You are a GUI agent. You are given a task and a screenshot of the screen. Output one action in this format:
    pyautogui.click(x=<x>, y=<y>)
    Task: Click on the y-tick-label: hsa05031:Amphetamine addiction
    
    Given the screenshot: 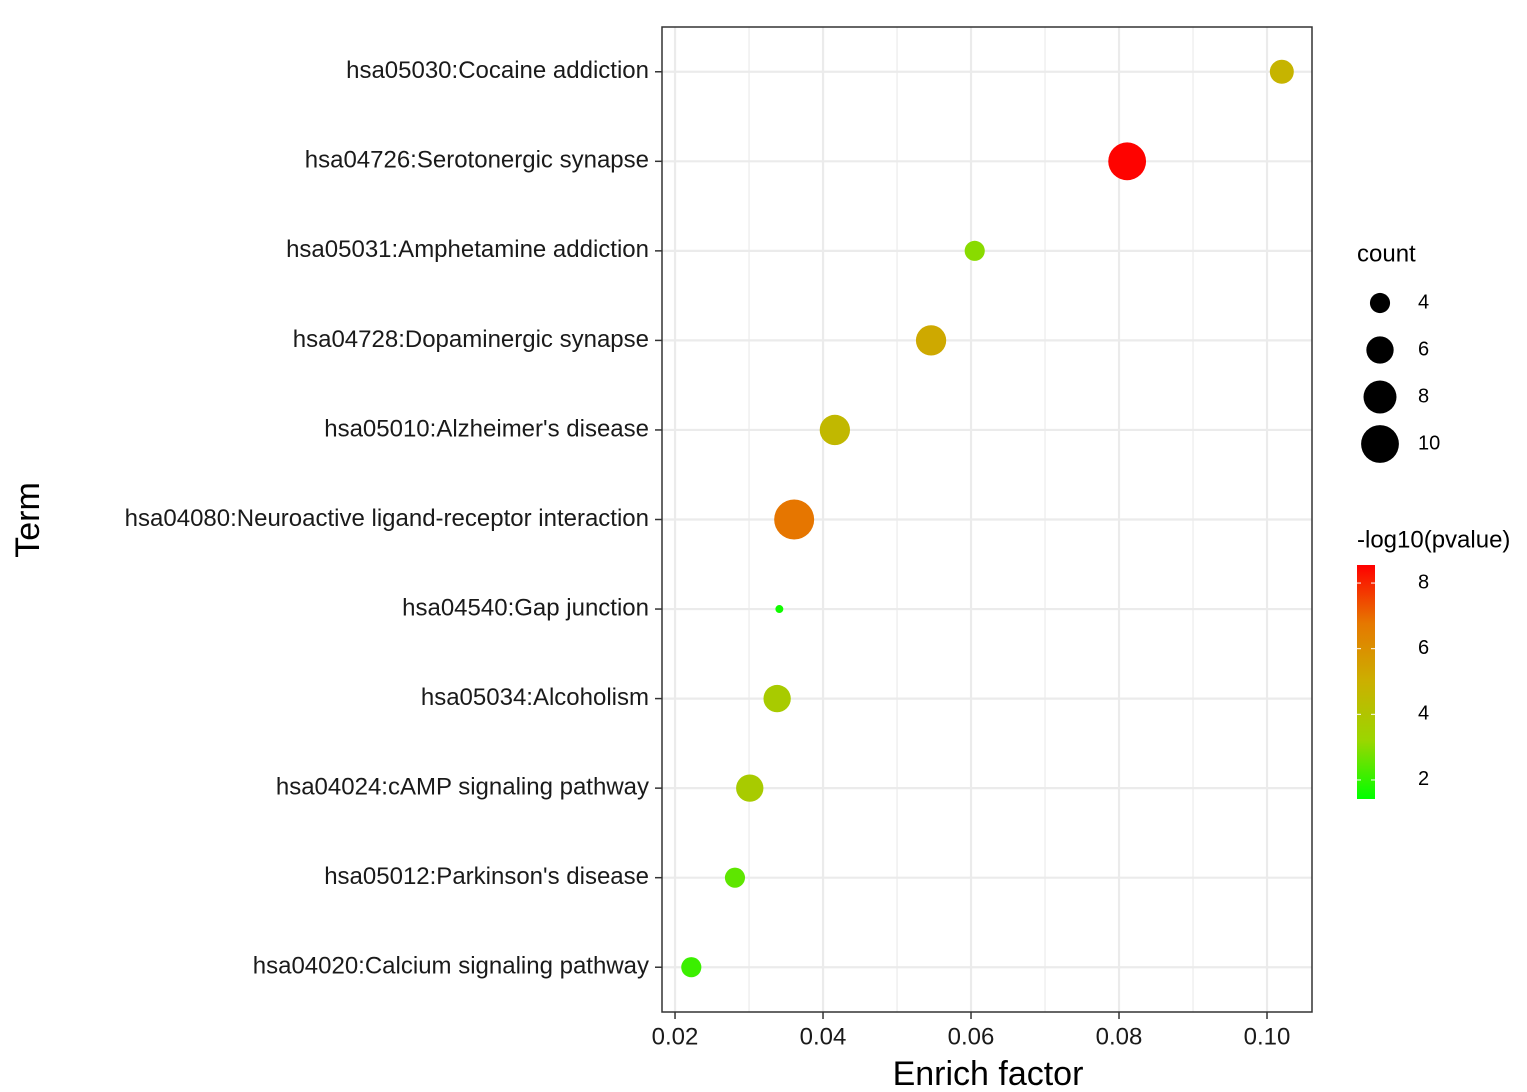 What is the action you would take?
    pyautogui.click(x=467, y=249)
    